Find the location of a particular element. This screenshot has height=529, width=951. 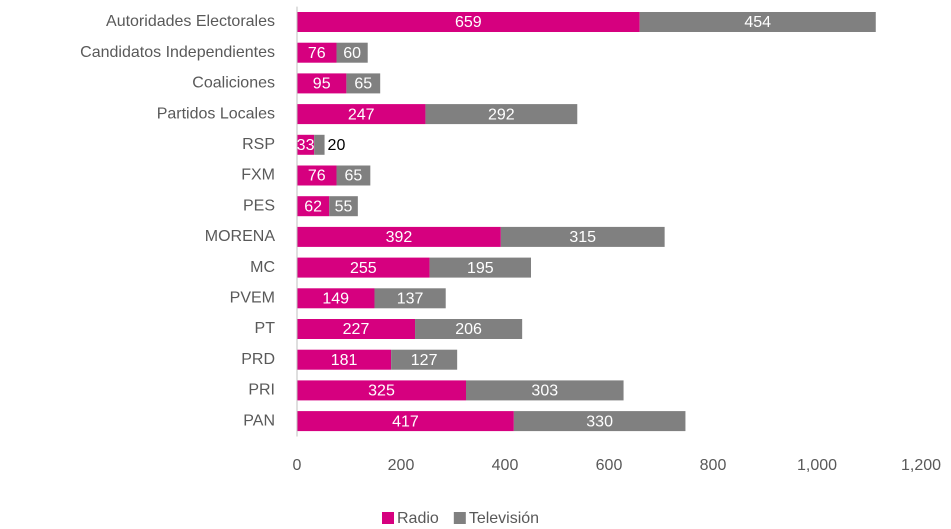

legend-label: Televisión is located at coordinates (504, 518).